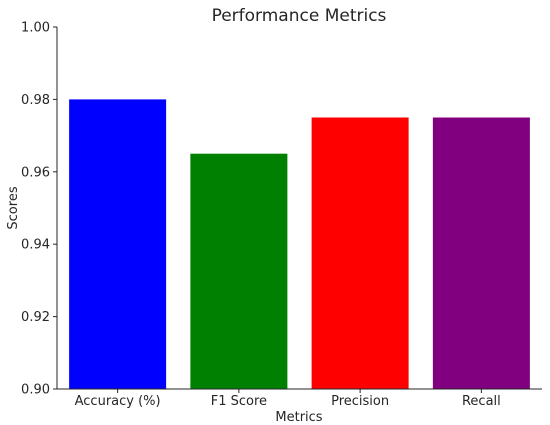 Image resolution: width=550 pixels, height=425 pixels. What do you see at coordinates (299, 16) in the screenshot?
I see `chart-title: Performance Metrics` at bounding box center [299, 16].